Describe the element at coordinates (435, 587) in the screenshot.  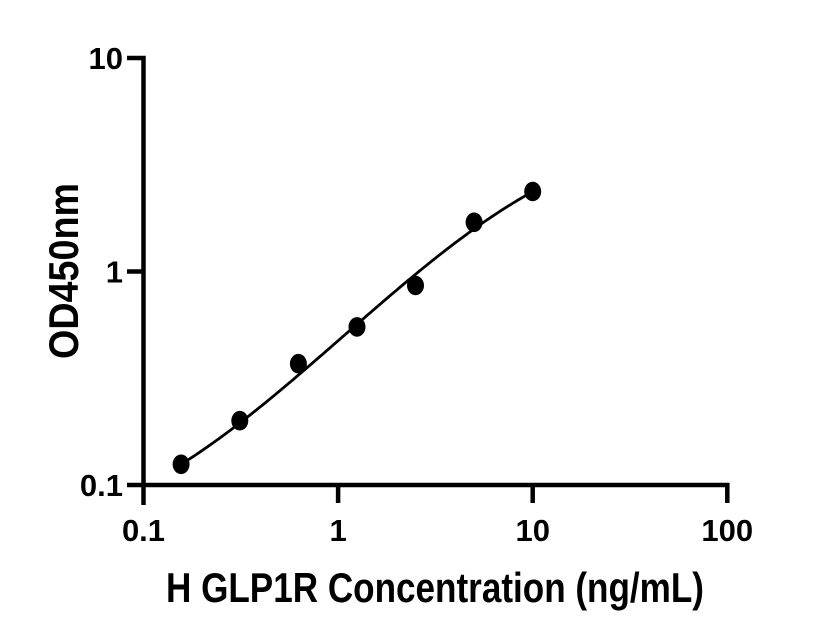
I see `x-axis-title: H GLP1R Concentration (ng/mL)` at that location.